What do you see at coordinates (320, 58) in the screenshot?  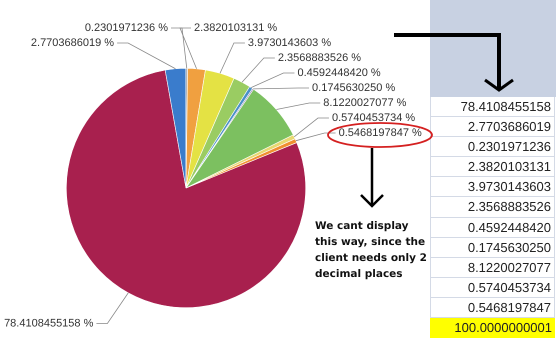 I see `data-label: 2.3568883526 %` at bounding box center [320, 58].